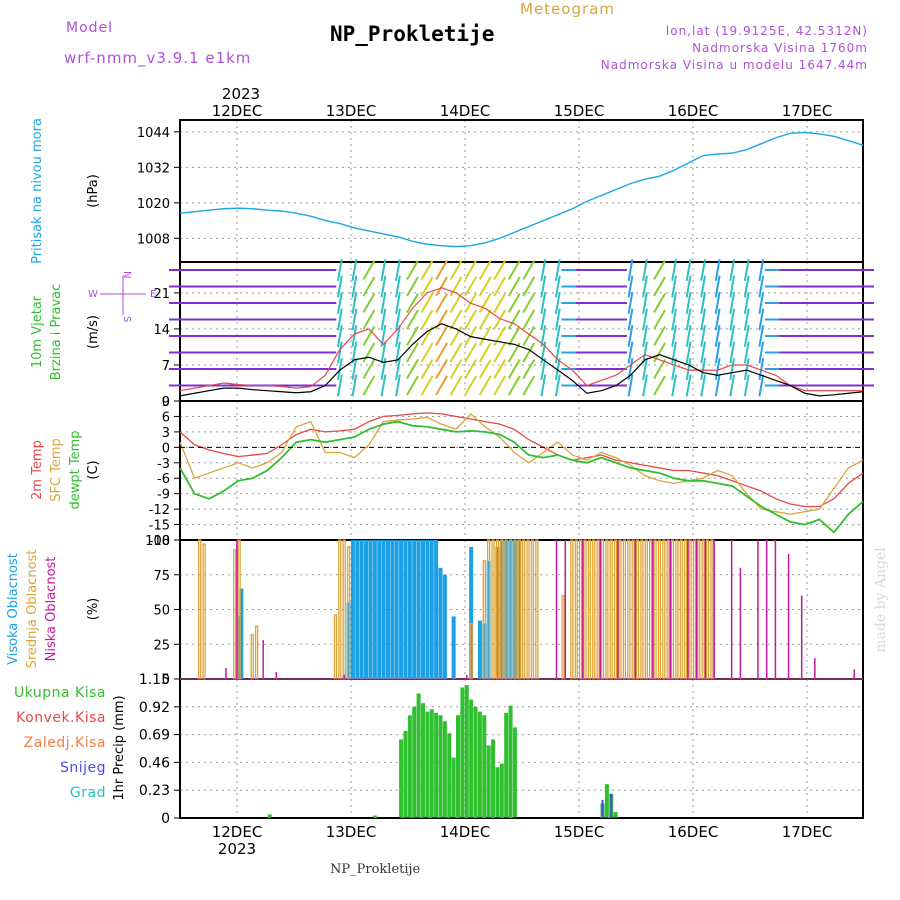 The width and height of the screenshot is (900, 900). Describe the element at coordinates (75, 469) in the screenshot. I see `dewpt-axis-title: dewpt Temp` at that location.